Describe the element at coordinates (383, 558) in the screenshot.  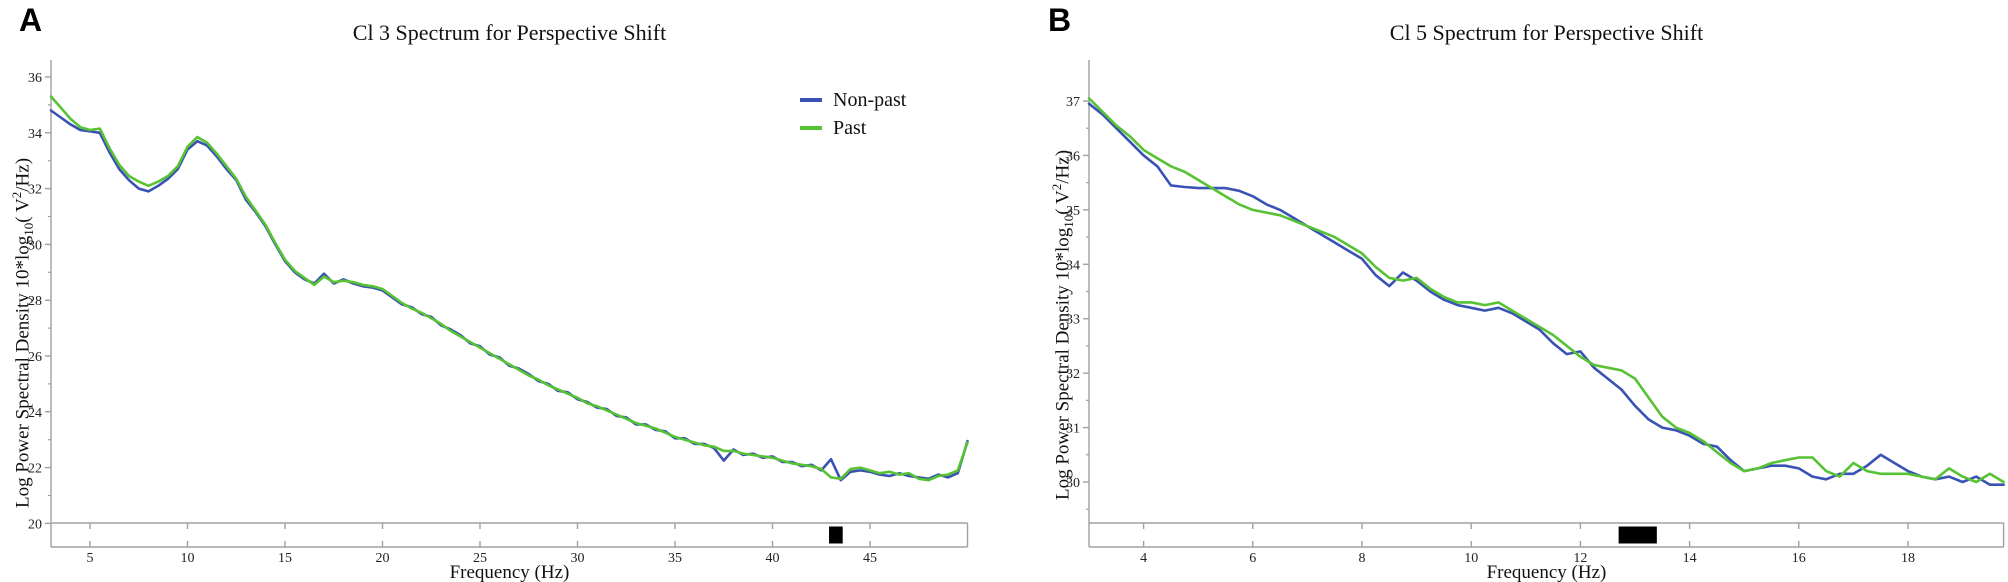
I see `x-tick-label: 20` at that location.